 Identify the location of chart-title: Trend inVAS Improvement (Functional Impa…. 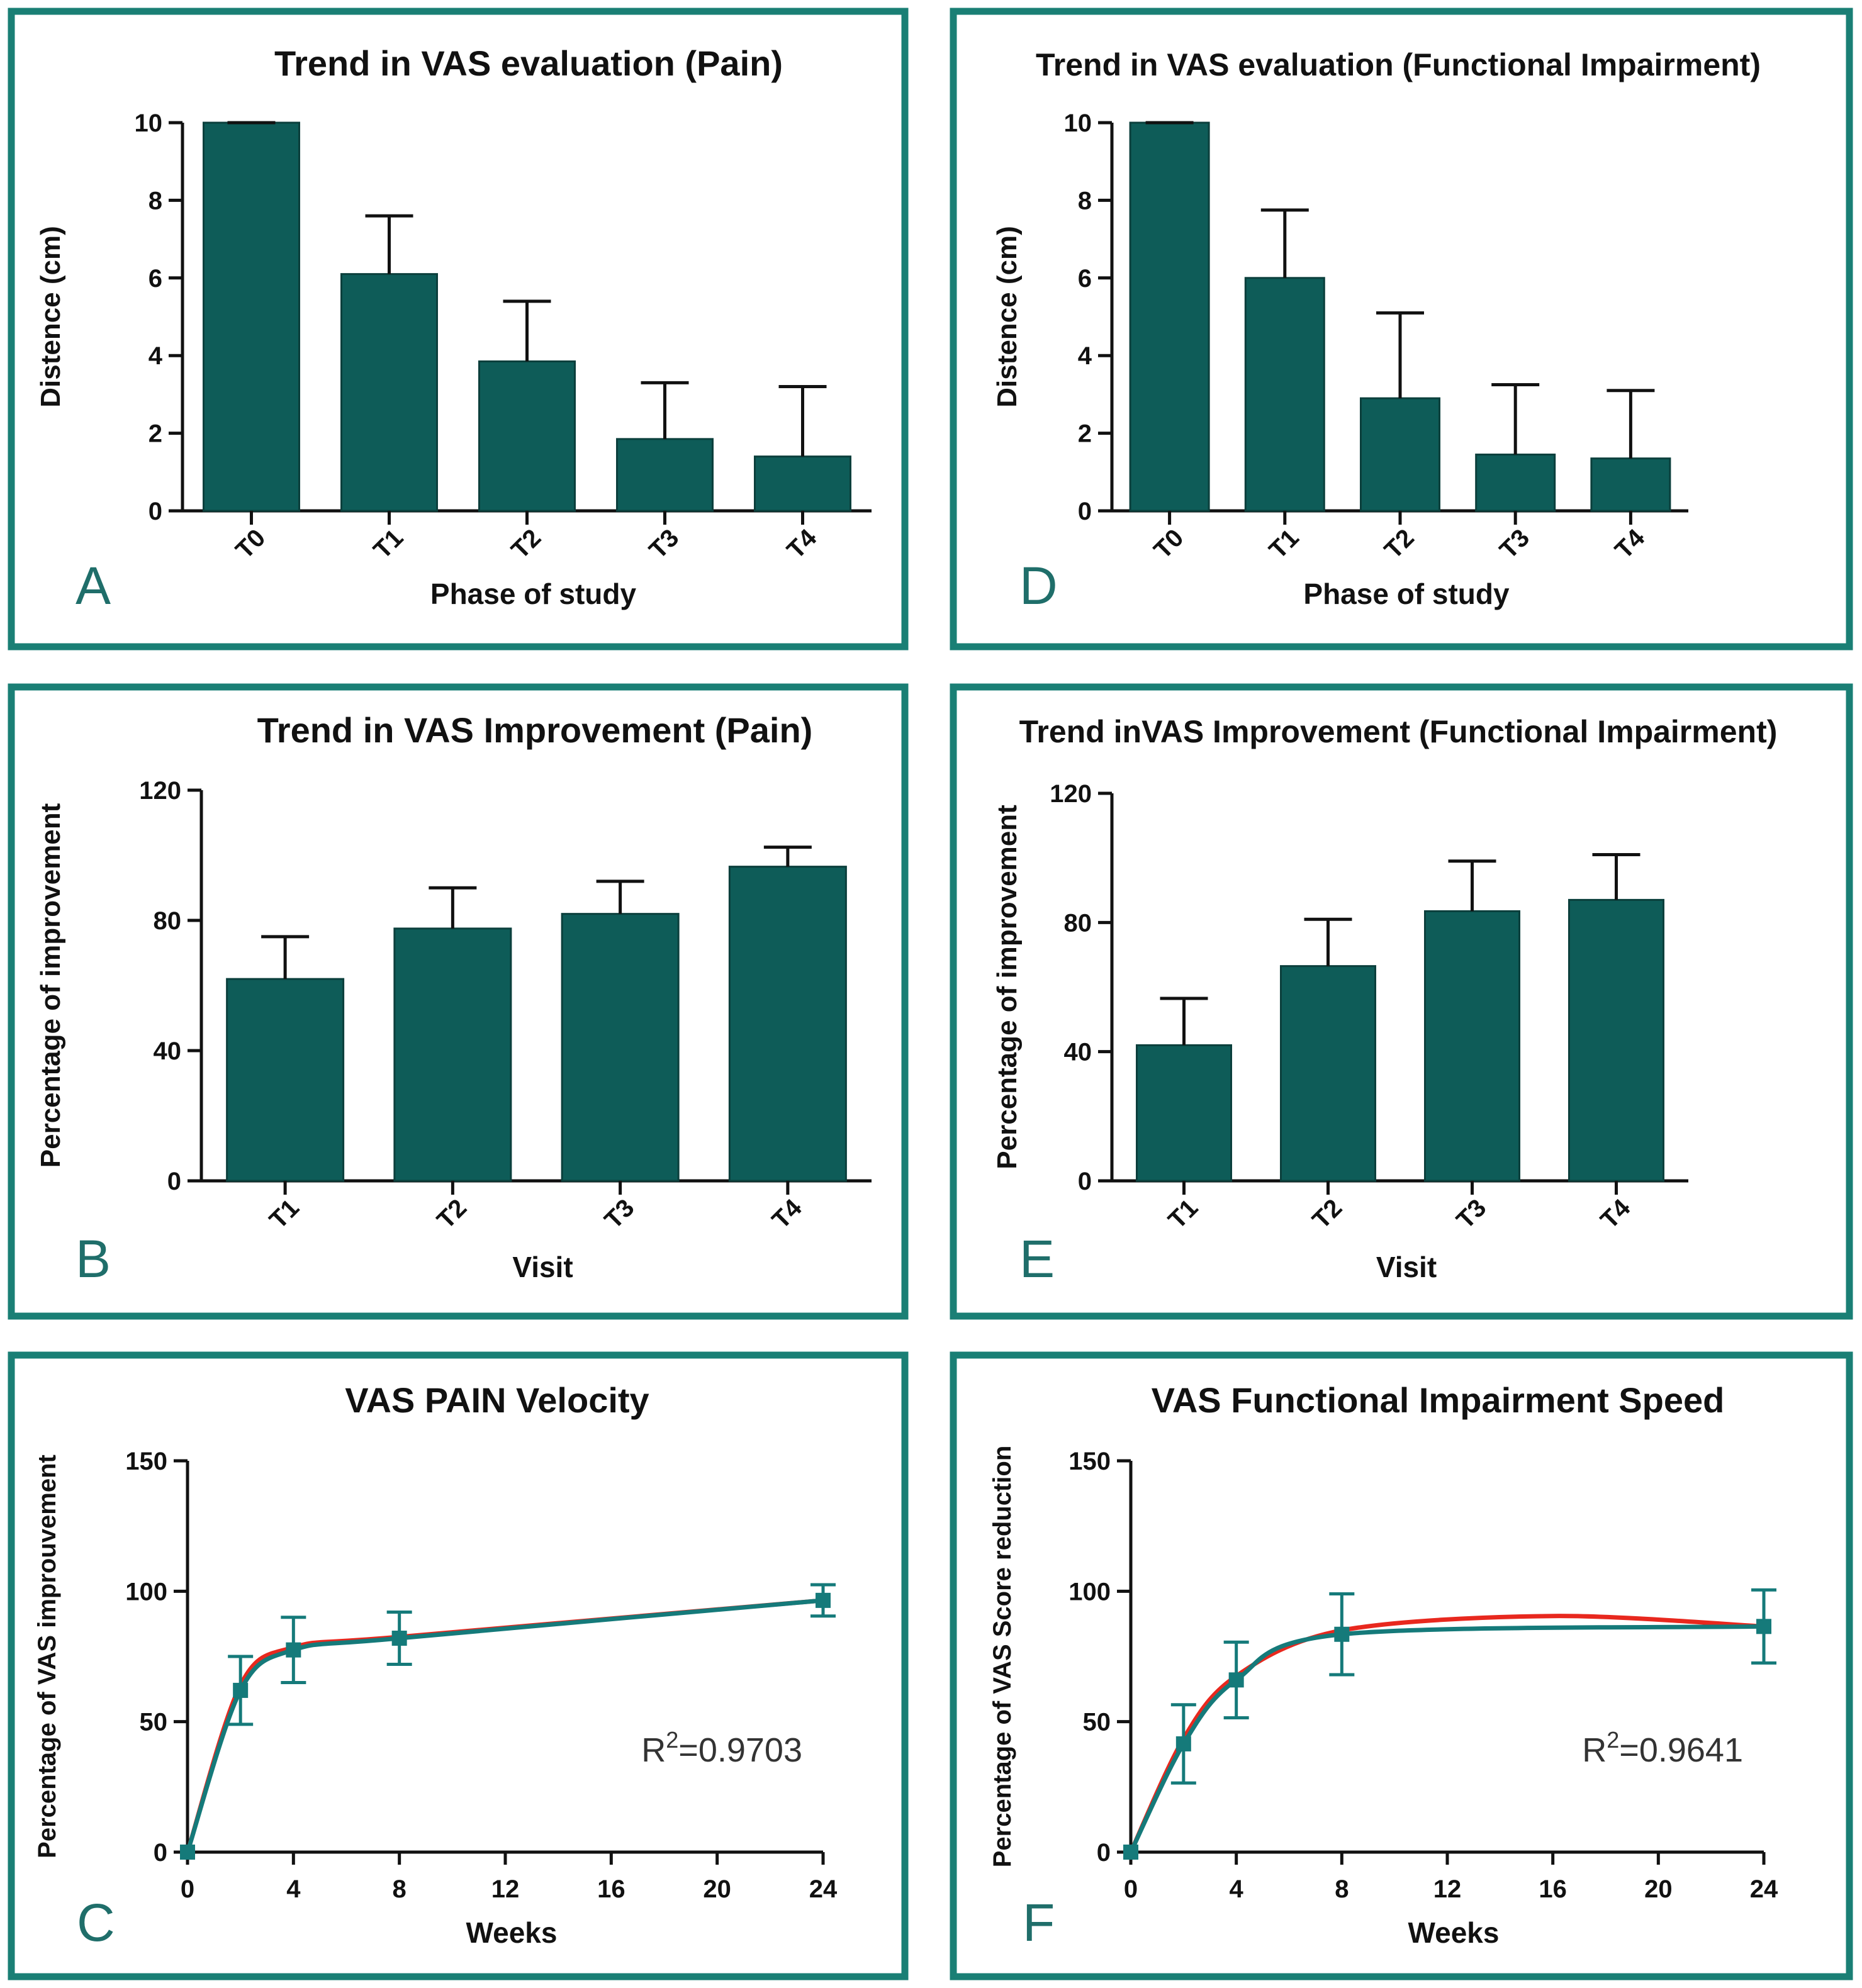
(1398, 731).